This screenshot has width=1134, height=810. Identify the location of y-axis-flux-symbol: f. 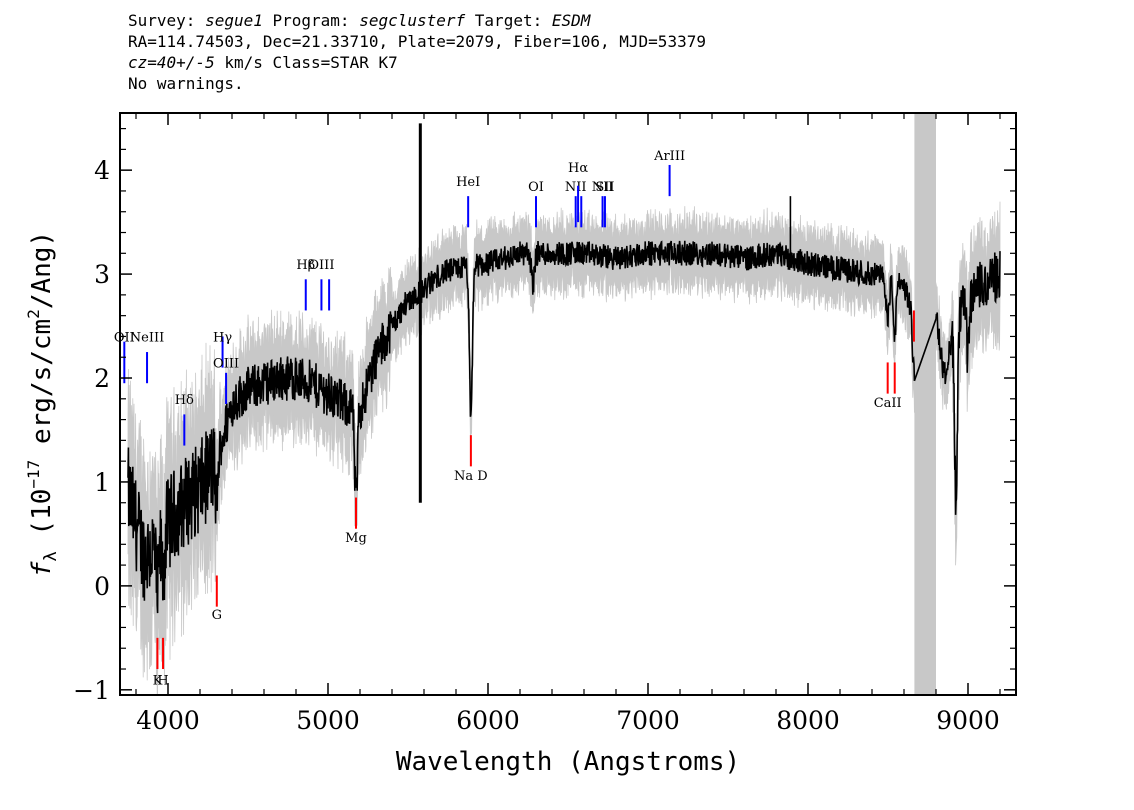
(42, 569).